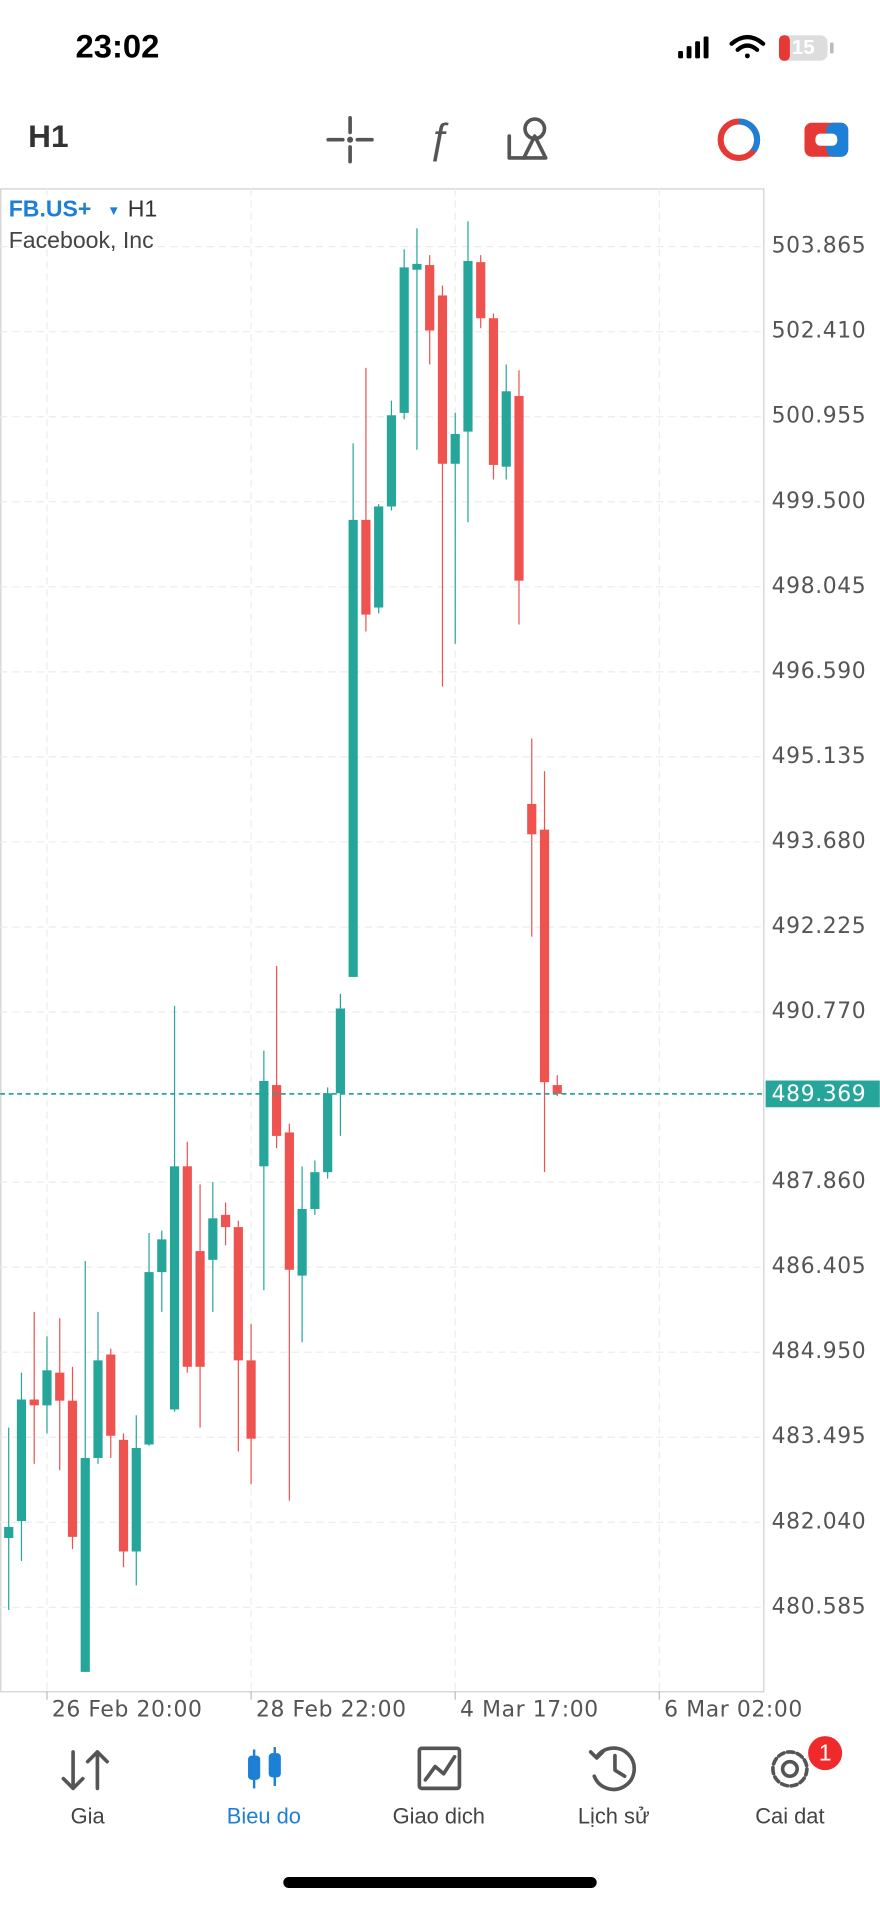 The width and height of the screenshot is (880, 1905). Describe the element at coordinates (527, 138) in the screenshot. I see `objects-button` at that location.